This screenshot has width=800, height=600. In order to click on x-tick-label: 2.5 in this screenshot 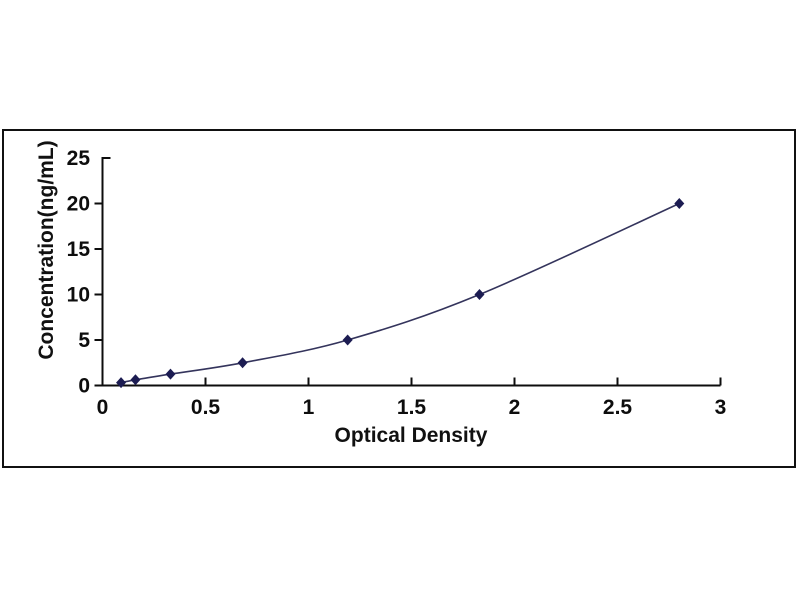, I will do `click(618, 407)`.